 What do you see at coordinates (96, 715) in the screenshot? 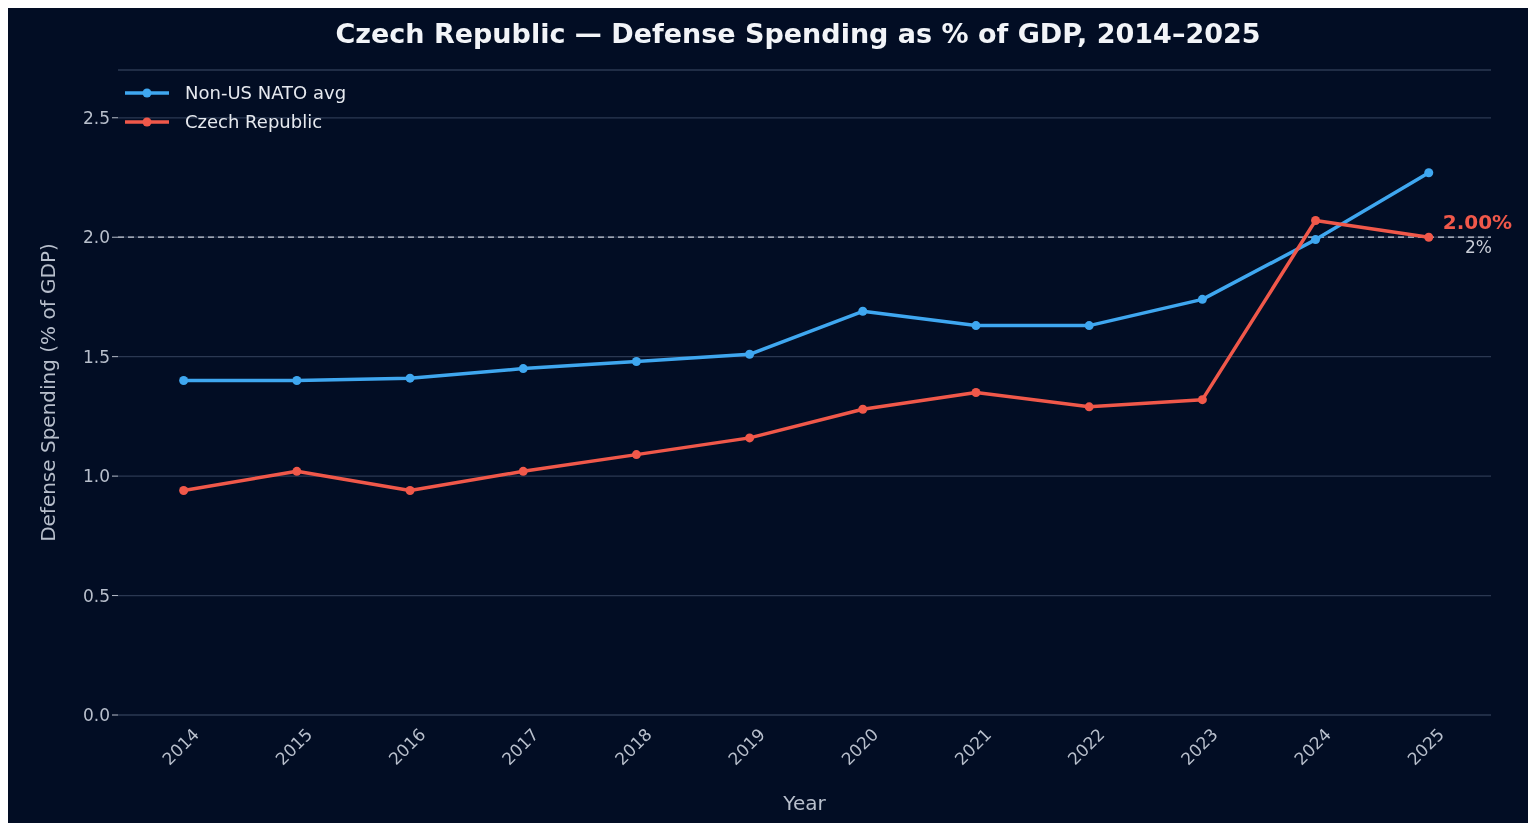
I see `y-tick-label: 0.0` at bounding box center [96, 715].